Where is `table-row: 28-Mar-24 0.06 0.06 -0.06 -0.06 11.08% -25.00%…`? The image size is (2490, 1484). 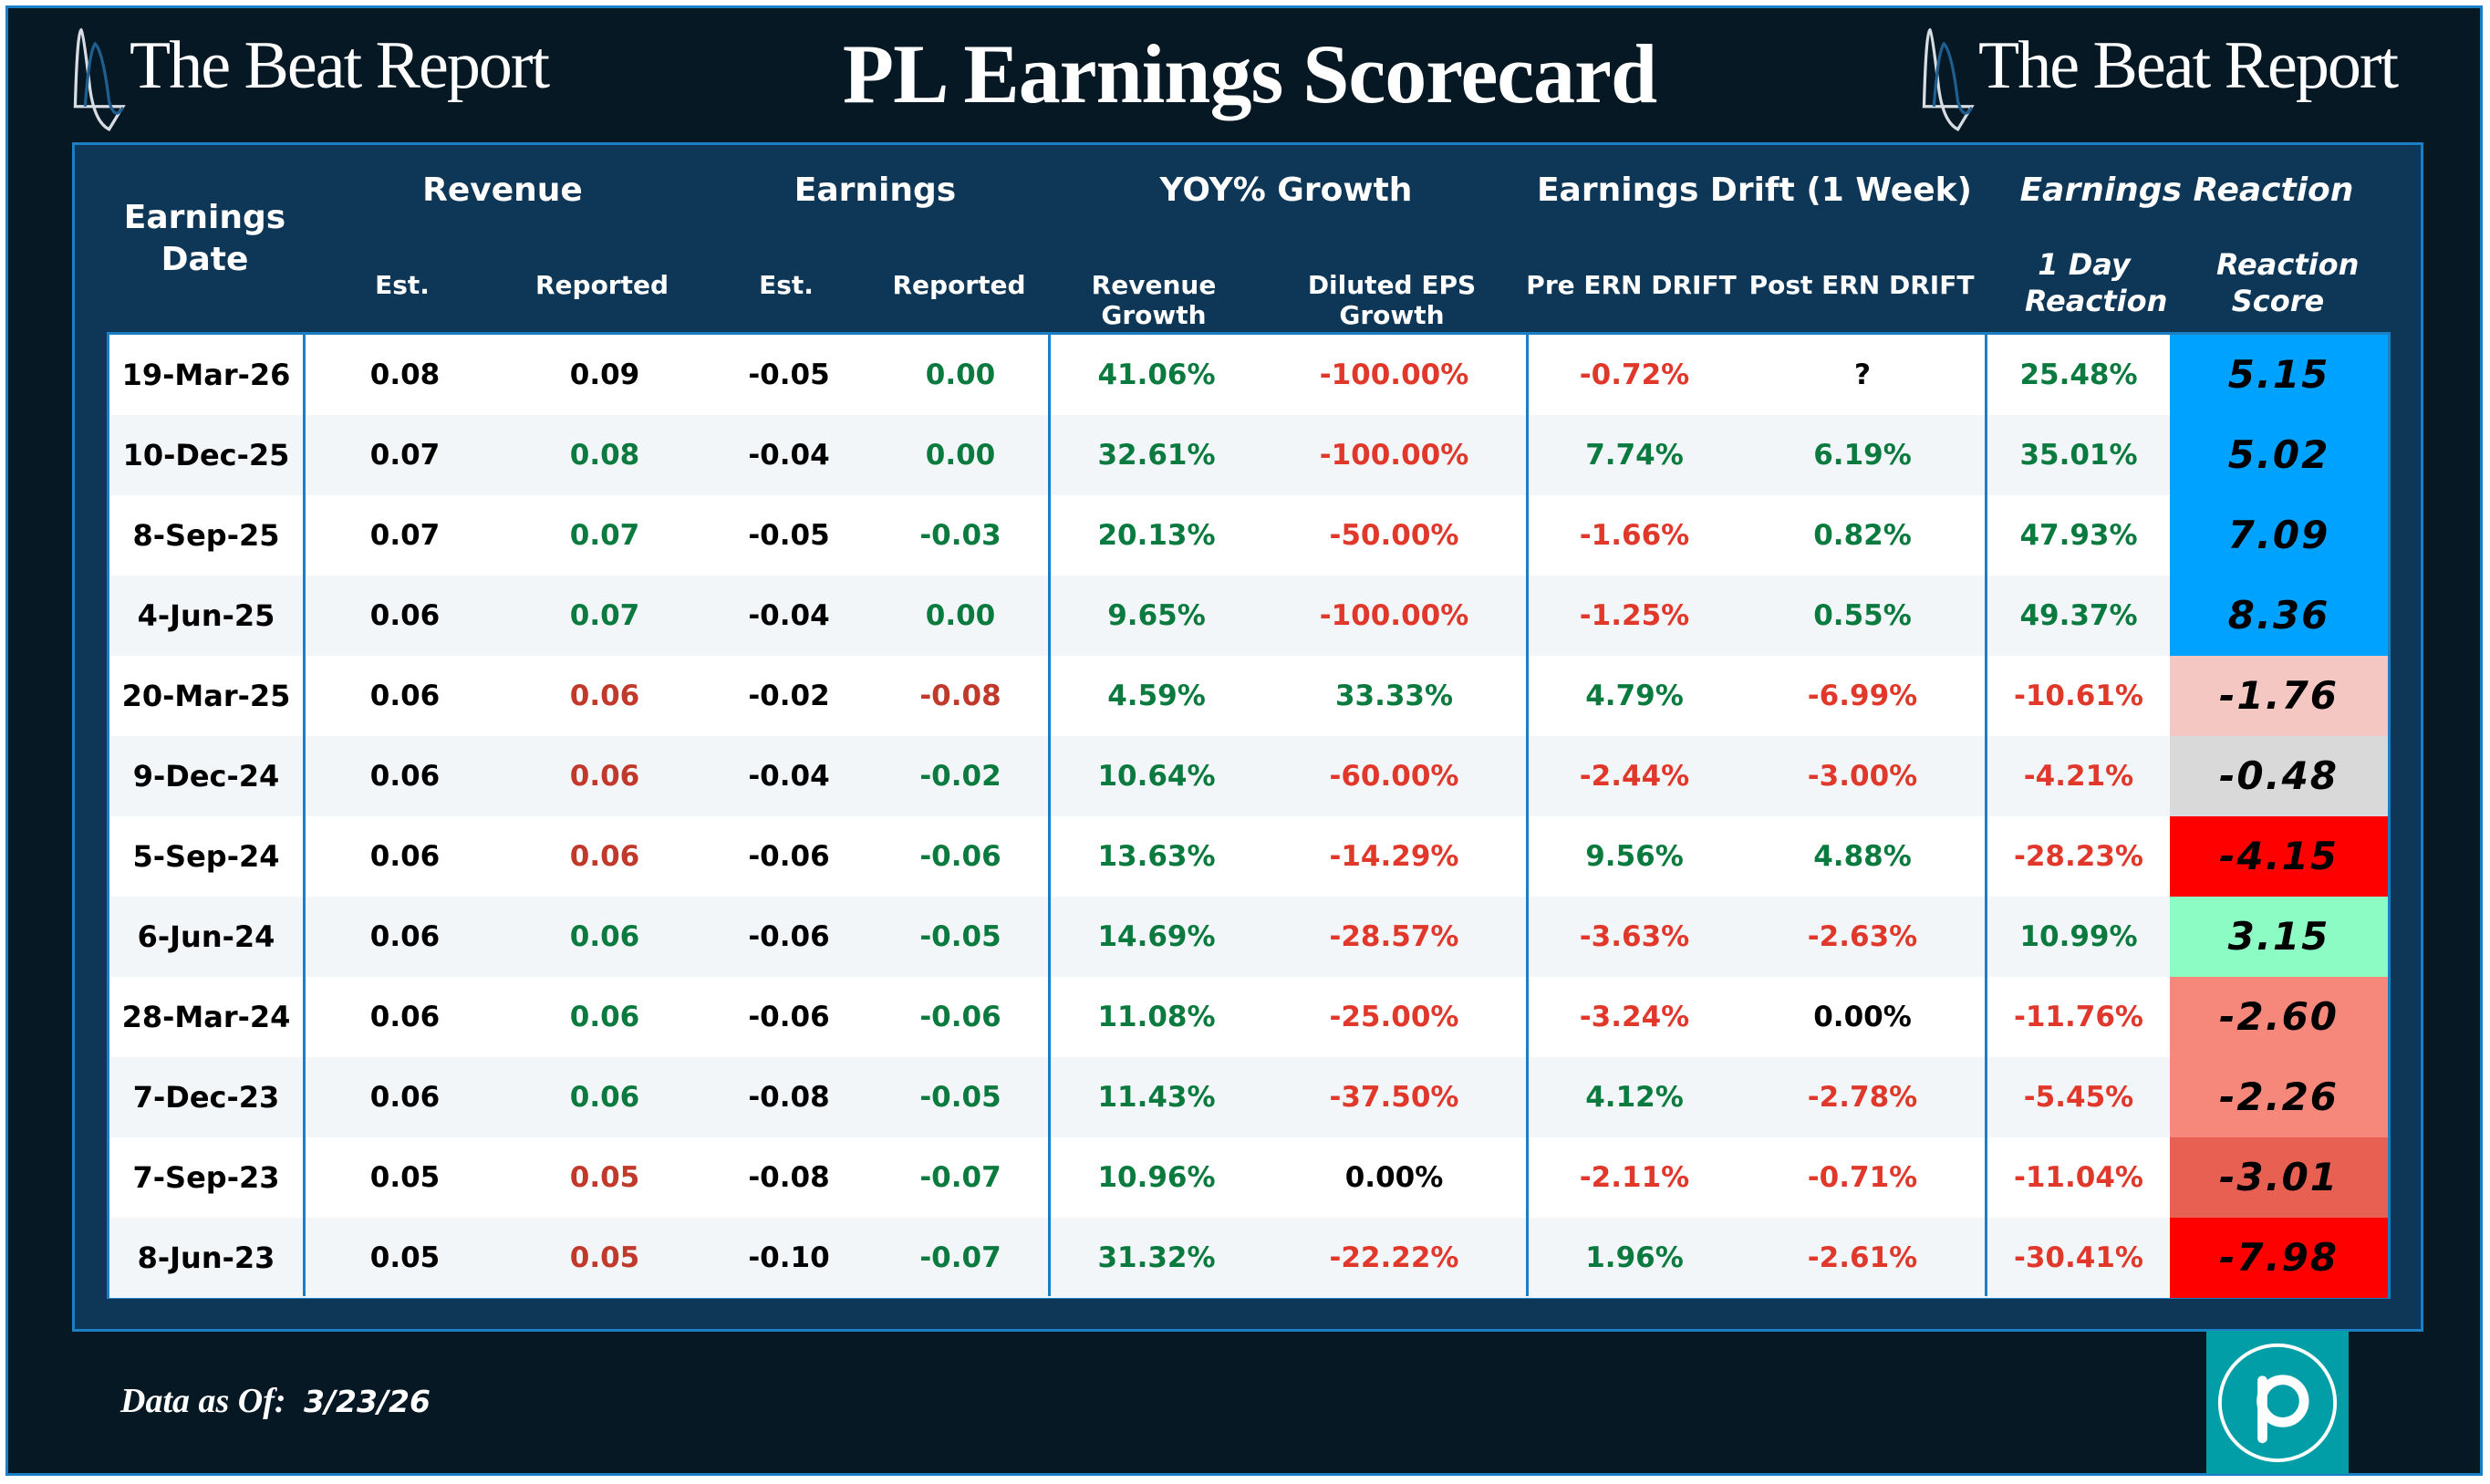 table-row: 28-Mar-24 0.06 0.06 -0.06 -0.06 11.08% -25.00%… is located at coordinates (1248, 1017).